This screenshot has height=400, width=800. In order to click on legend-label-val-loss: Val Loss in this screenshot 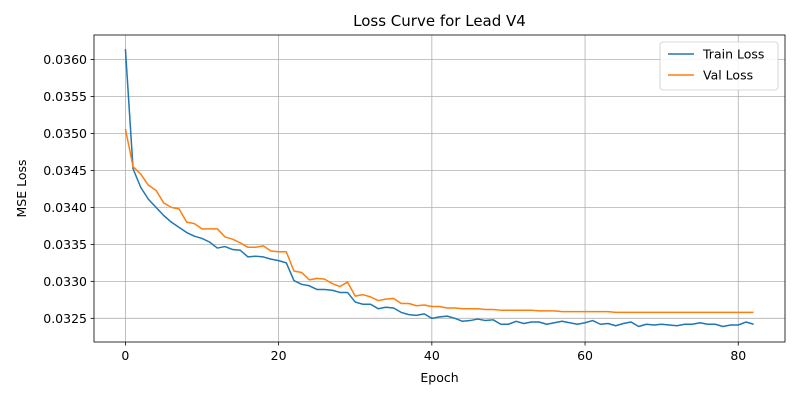, I will do `click(728, 75)`.